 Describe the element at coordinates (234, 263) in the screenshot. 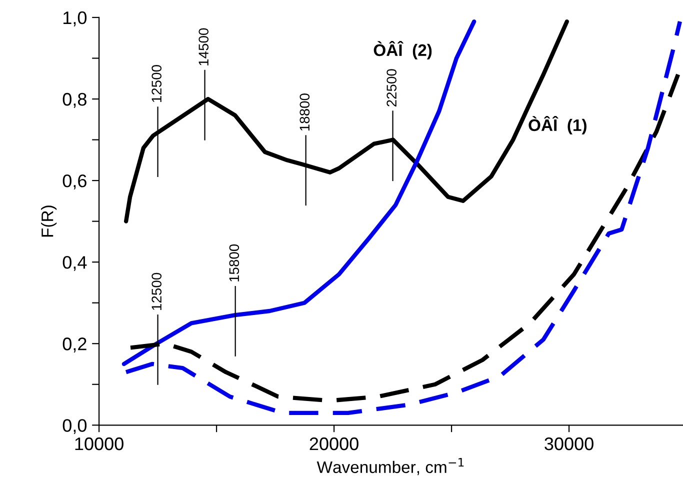

I see `annotation: 15800` at that location.